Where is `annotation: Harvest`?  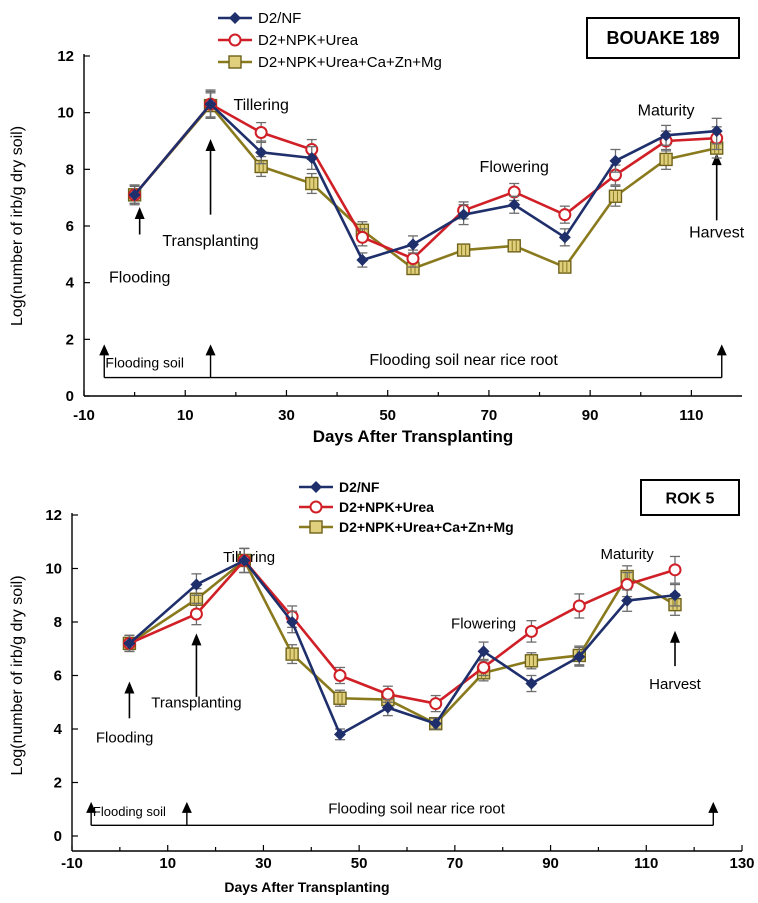 annotation: Harvest is located at coordinates (675, 684).